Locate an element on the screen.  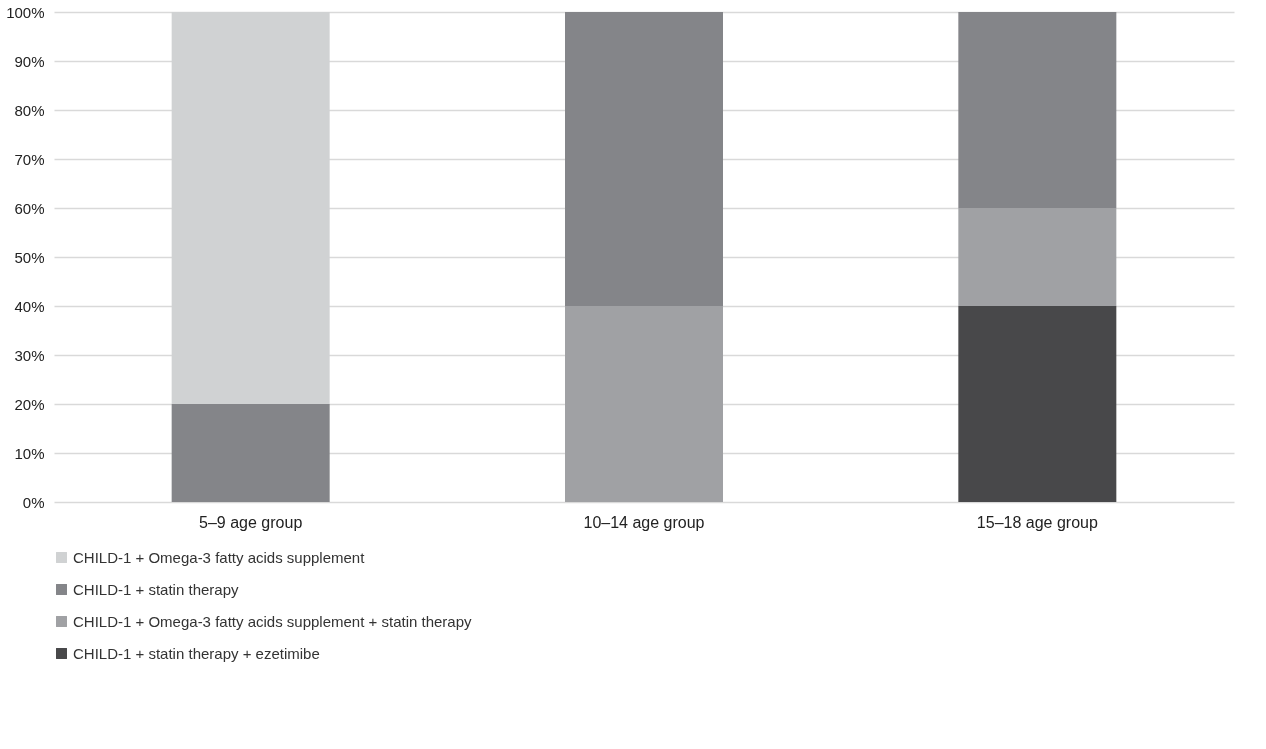
legend-label: CHILD-1 + Omega-3 fatty acids supplement is located at coordinates (219, 557).